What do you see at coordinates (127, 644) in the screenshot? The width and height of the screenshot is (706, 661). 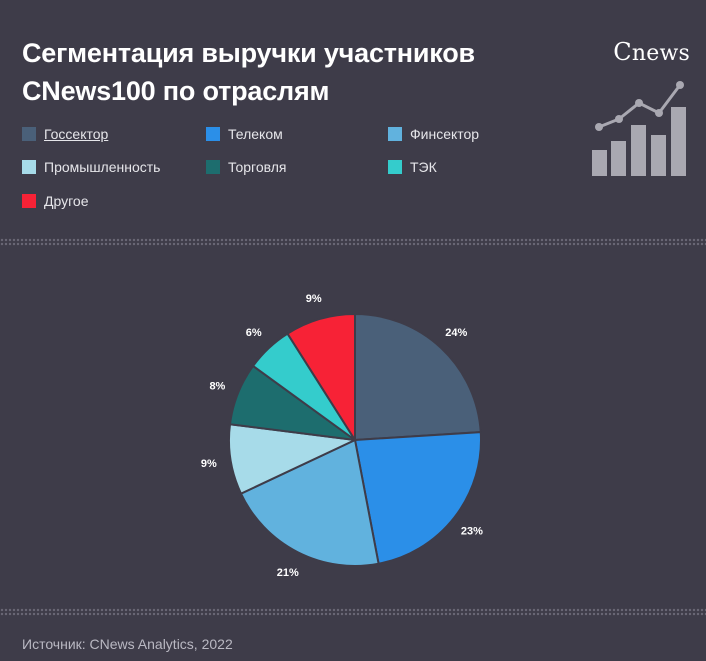 I see `source-note: Источник: CNews Analytics, 2022` at bounding box center [127, 644].